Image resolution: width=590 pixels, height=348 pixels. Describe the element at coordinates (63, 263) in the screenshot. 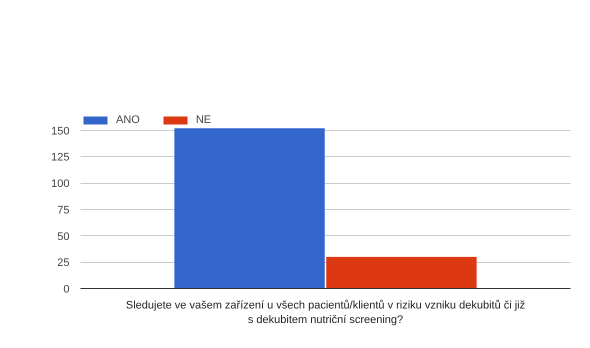

I see `y-tick-label: 25` at that location.